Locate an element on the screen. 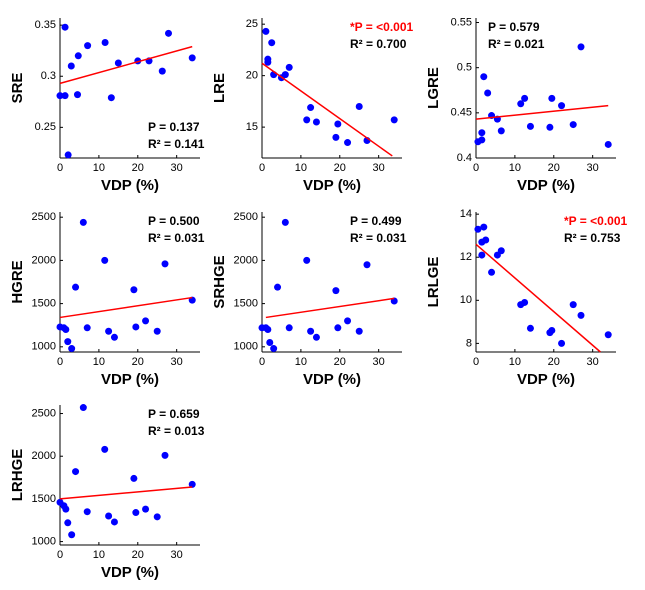  y-tick-label: 15 is located at coordinates (252, 127).